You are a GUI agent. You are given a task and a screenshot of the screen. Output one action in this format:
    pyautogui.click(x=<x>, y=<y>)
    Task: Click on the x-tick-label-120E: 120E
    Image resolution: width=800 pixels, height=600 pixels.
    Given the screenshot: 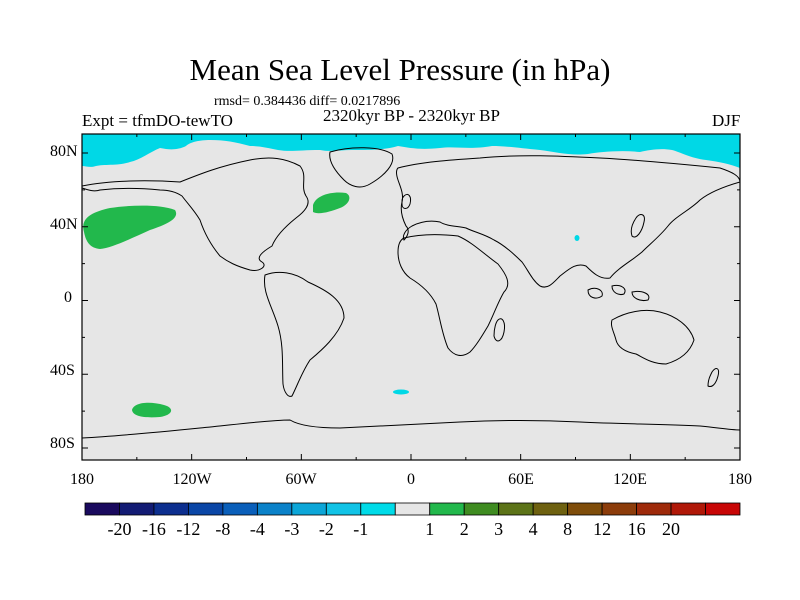 What is the action you would take?
    pyautogui.click(x=630, y=479)
    